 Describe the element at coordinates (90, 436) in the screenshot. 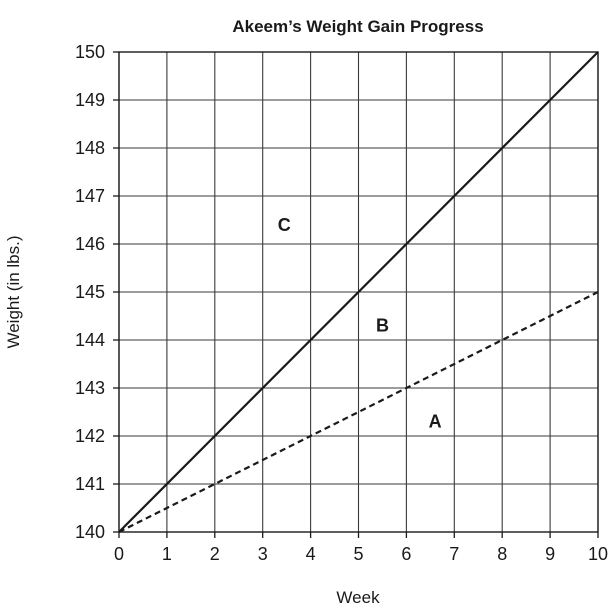

I see `y-tick-label: 142` at that location.